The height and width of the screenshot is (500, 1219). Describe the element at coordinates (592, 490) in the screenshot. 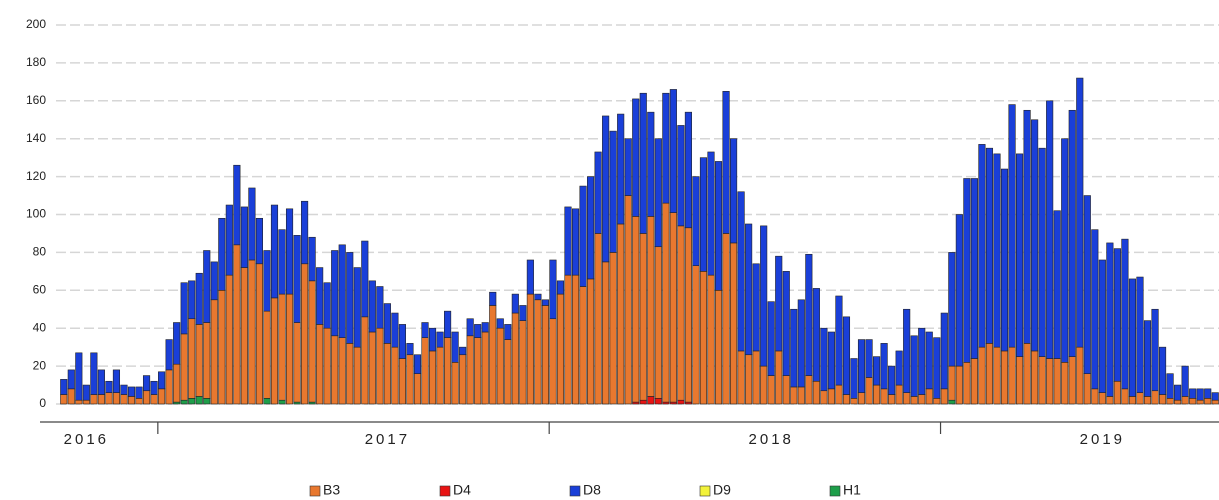

I see `legend-label: D8` at that location.